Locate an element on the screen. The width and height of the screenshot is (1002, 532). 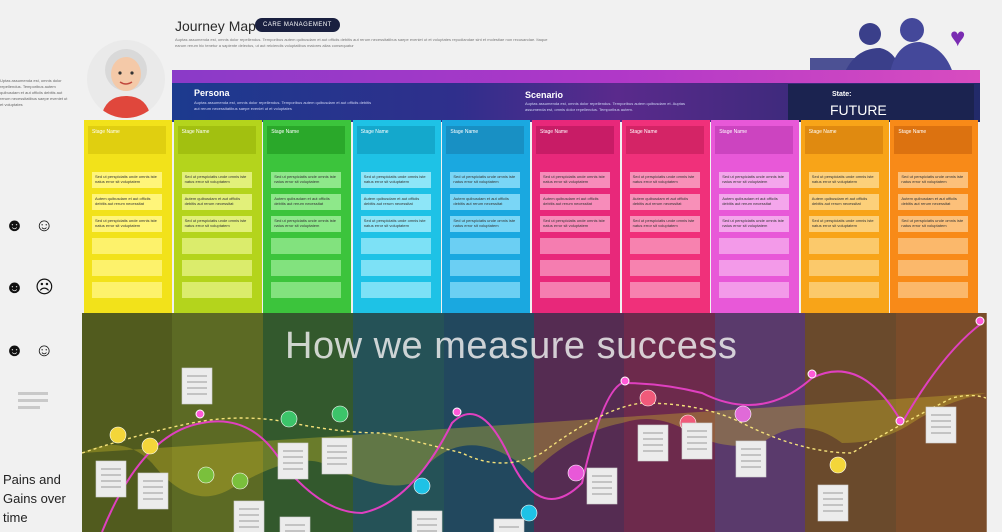
scenario-label: Scenario is located at coordinates (544, 95).